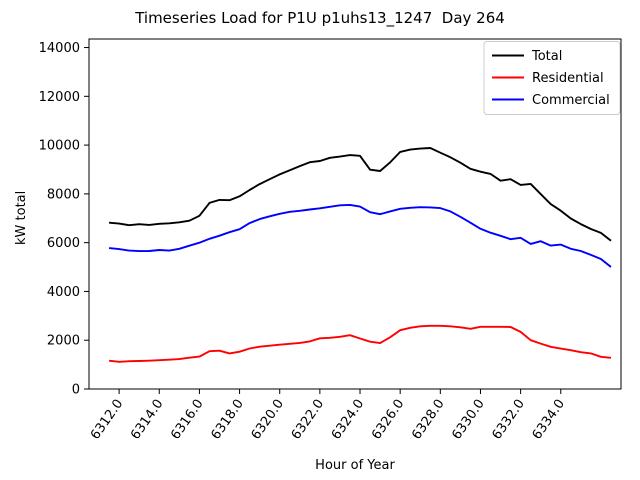 This screenshot has height=480, width=640. What do you see at coordinates (360, 343) in the screenshot?
I see `series-line-residential` at bounding box center [360, 343].